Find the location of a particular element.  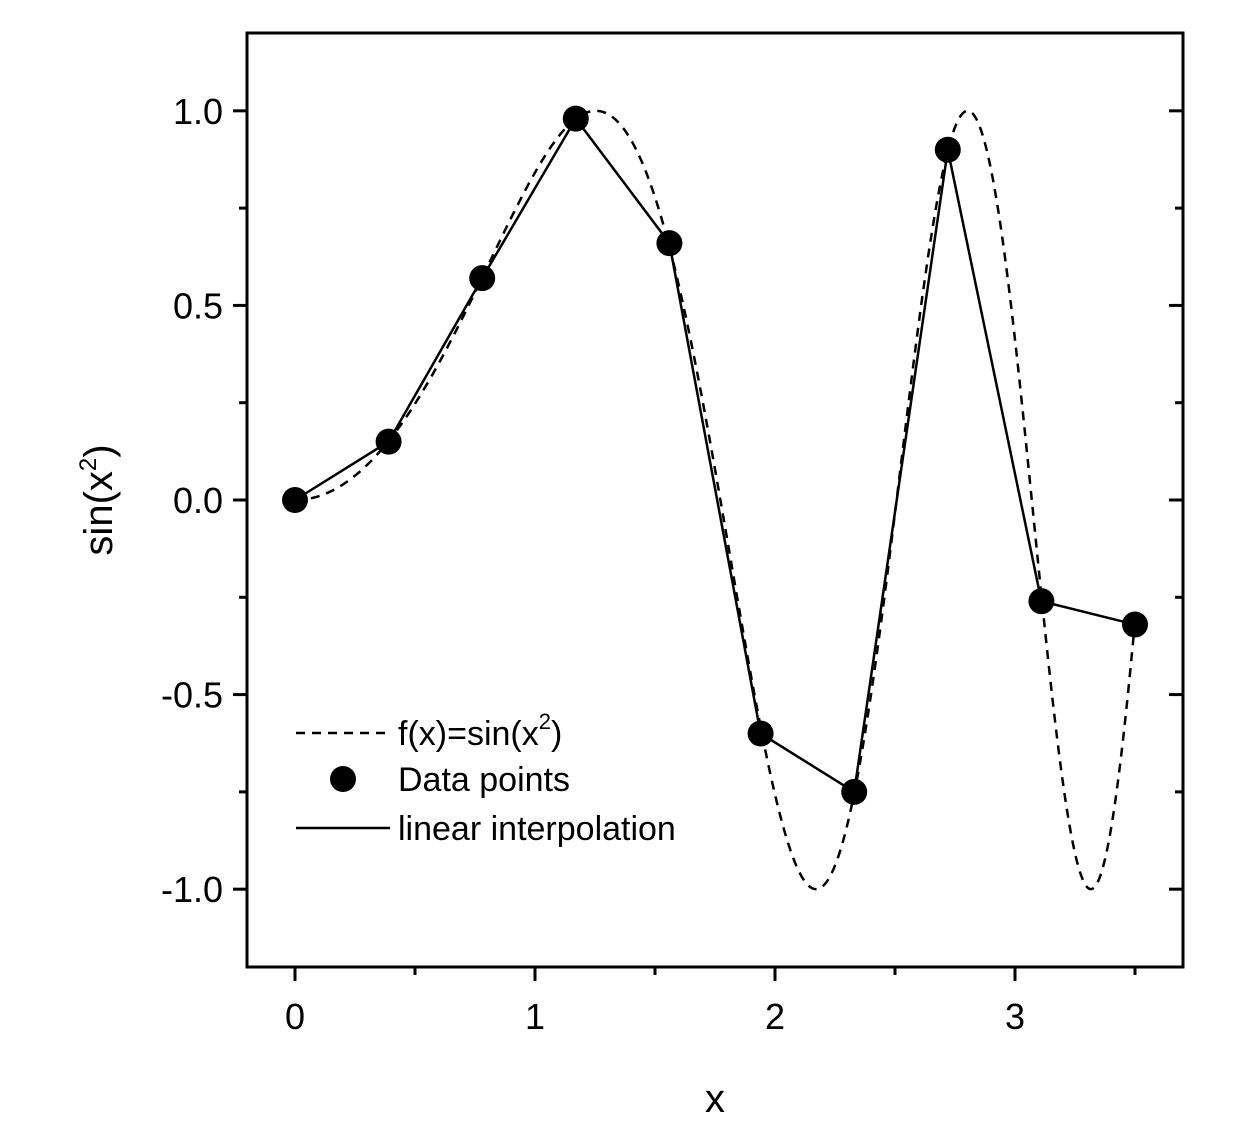

legend-function-base: f(x)=sin(x is located at coordinates (468, 734).